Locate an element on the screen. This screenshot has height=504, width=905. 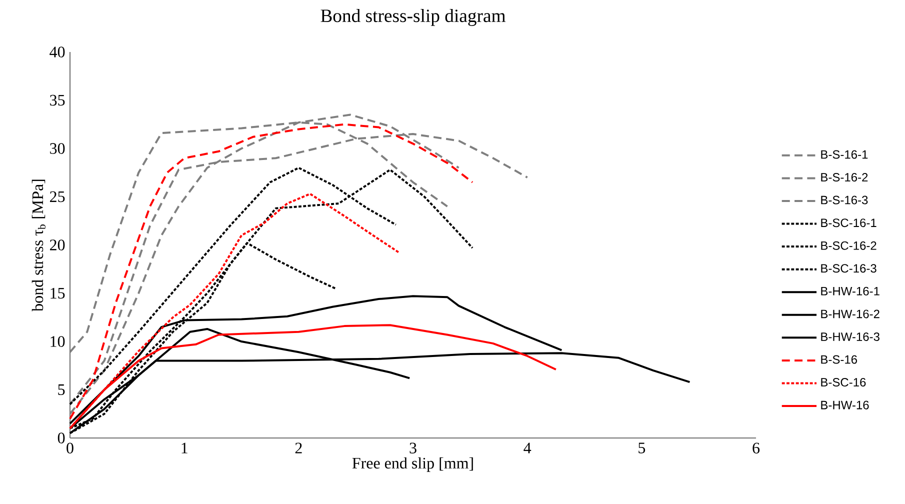
y-tick-label: 30 is located at coordinates (57, 148).